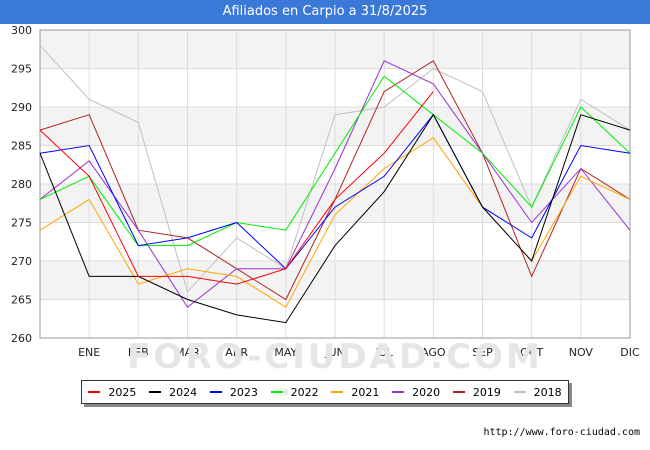  What do you see at coordinates (486, 392) in the screenshot?
I see `legend-label: 2019` at bounding box center [486, 392].